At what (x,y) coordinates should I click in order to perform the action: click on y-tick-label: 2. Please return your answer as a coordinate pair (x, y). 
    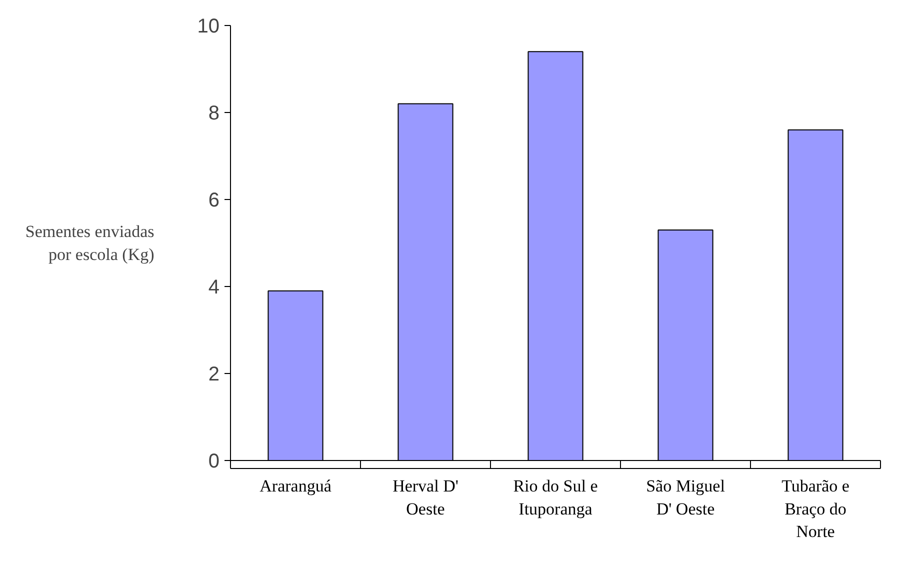
    Looking at the image, I should click on (214, 375).